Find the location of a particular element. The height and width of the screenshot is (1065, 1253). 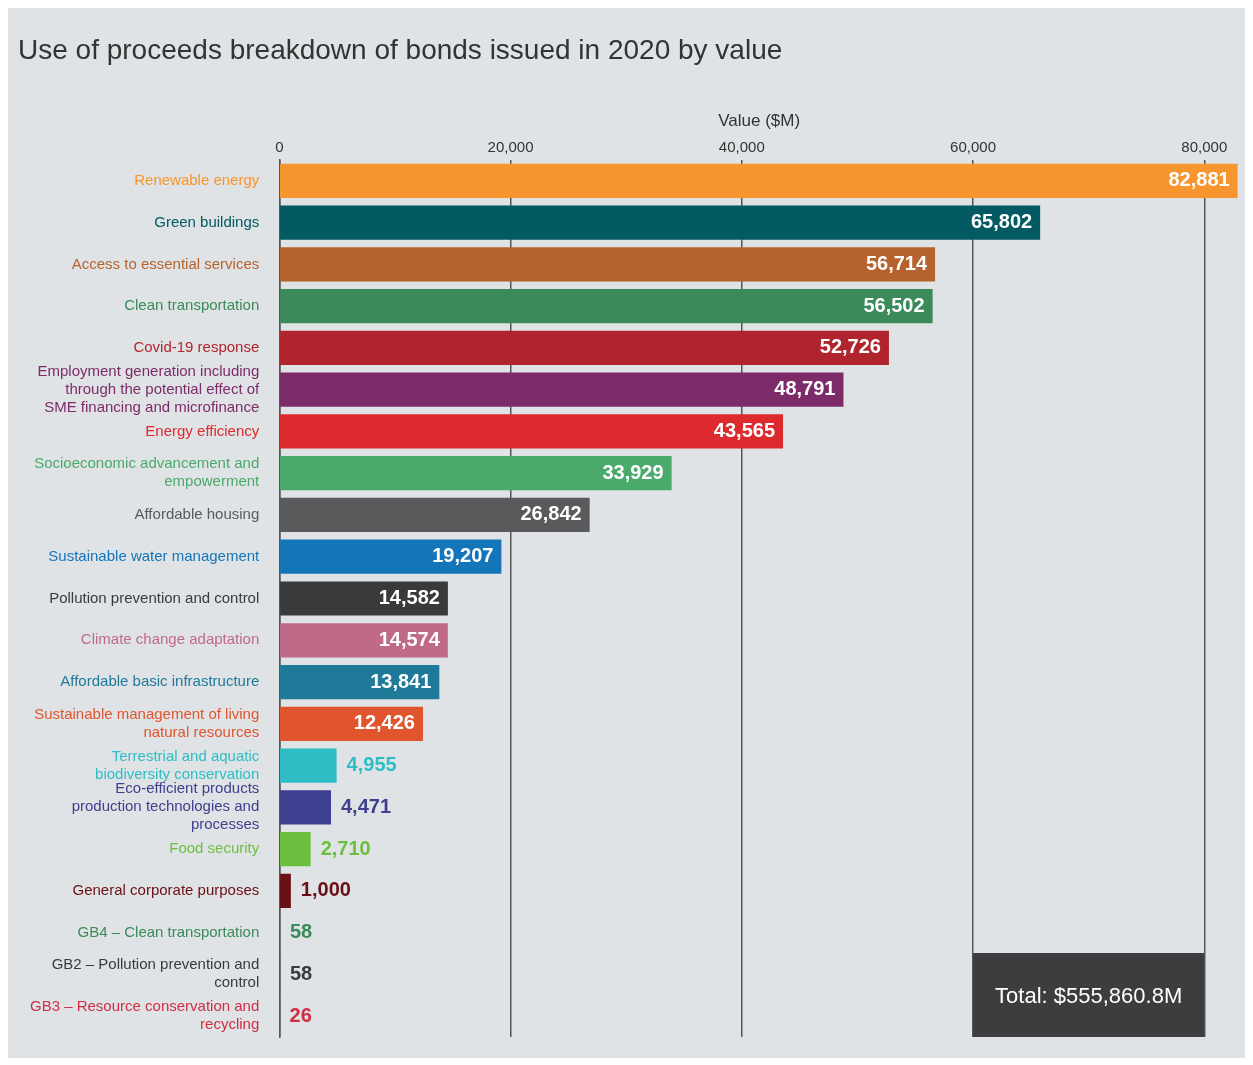

data-label: 1,000 is located at coordinates (325, 889).